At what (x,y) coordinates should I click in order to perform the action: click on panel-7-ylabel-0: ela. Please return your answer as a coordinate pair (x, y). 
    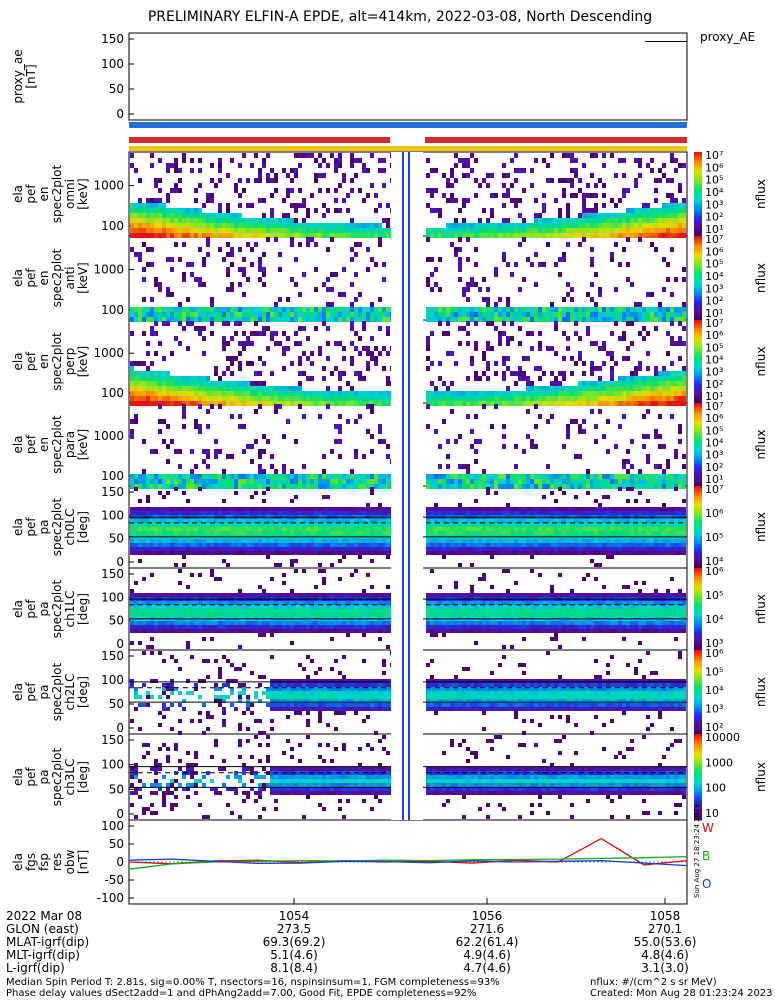
    Looking at the image, I should click on (18, 692).